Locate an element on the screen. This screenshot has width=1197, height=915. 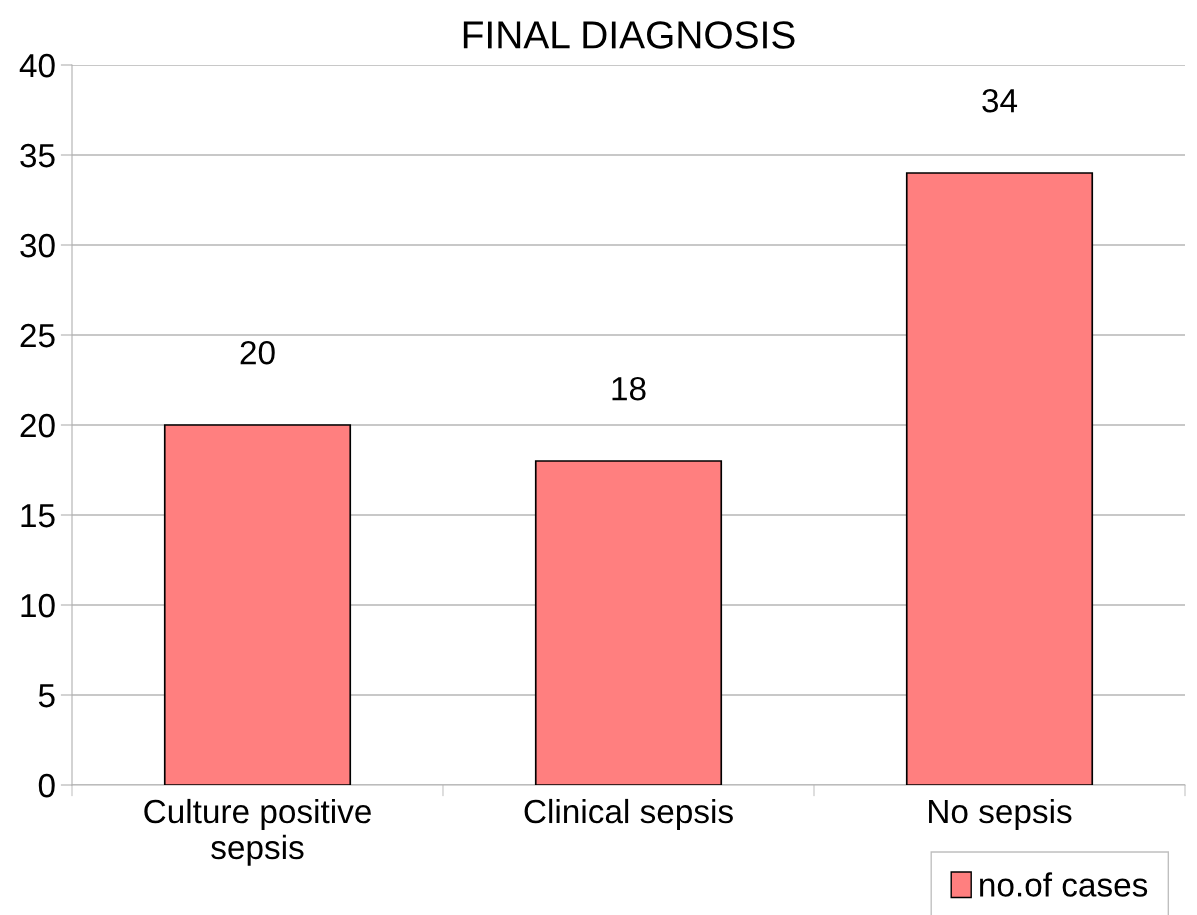
y-tick-label: 0 is located at coordinates (46, 785).